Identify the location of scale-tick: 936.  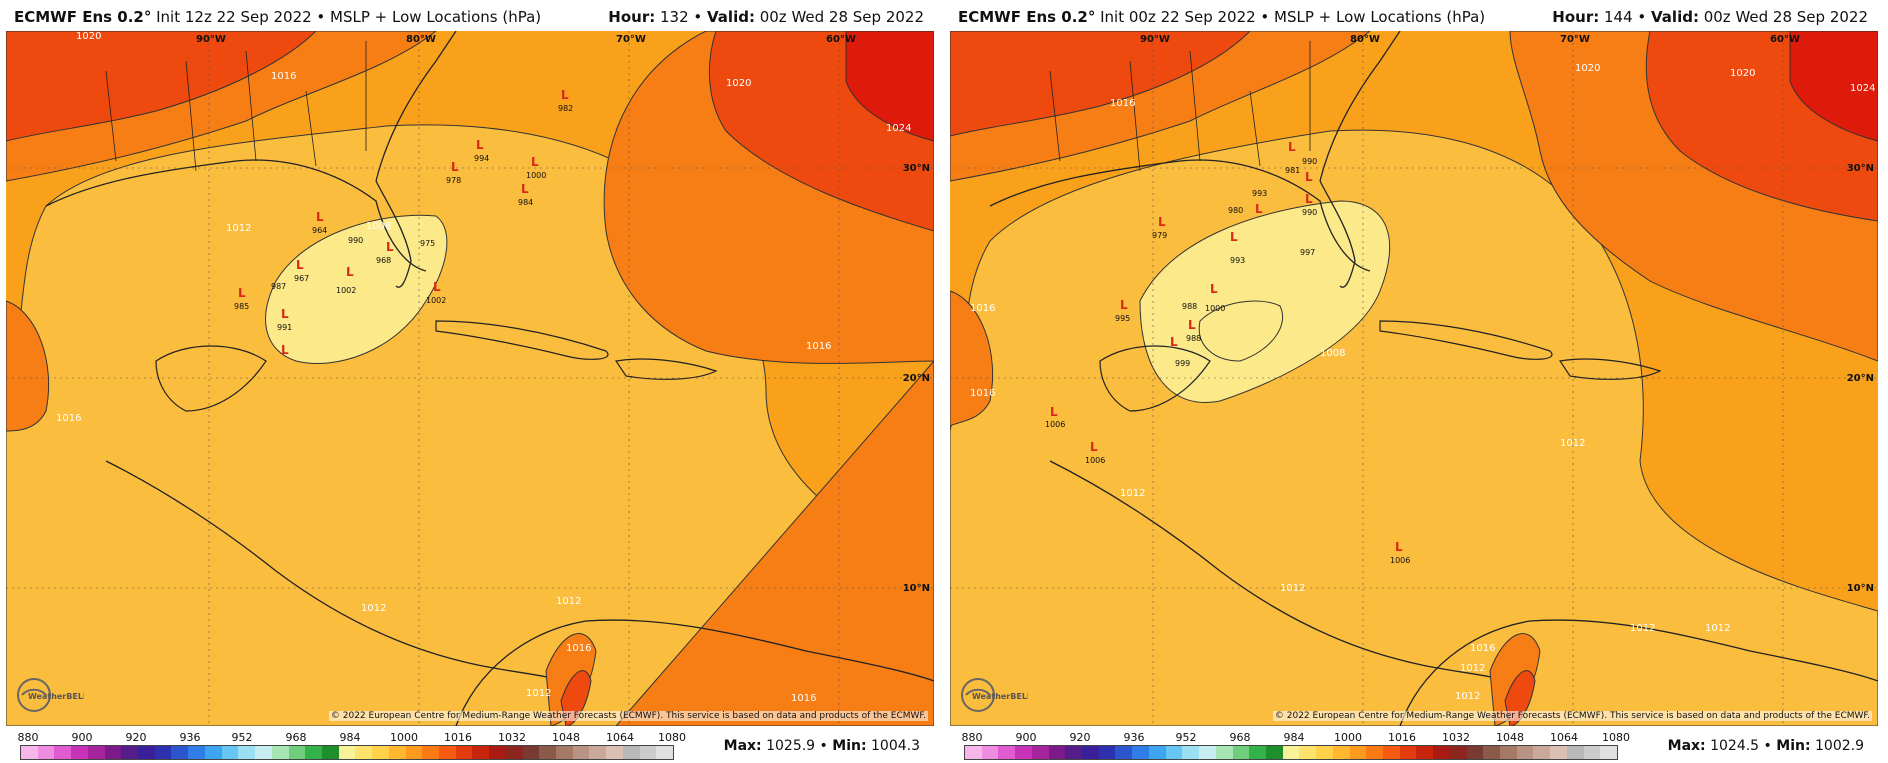
(1134, 737).